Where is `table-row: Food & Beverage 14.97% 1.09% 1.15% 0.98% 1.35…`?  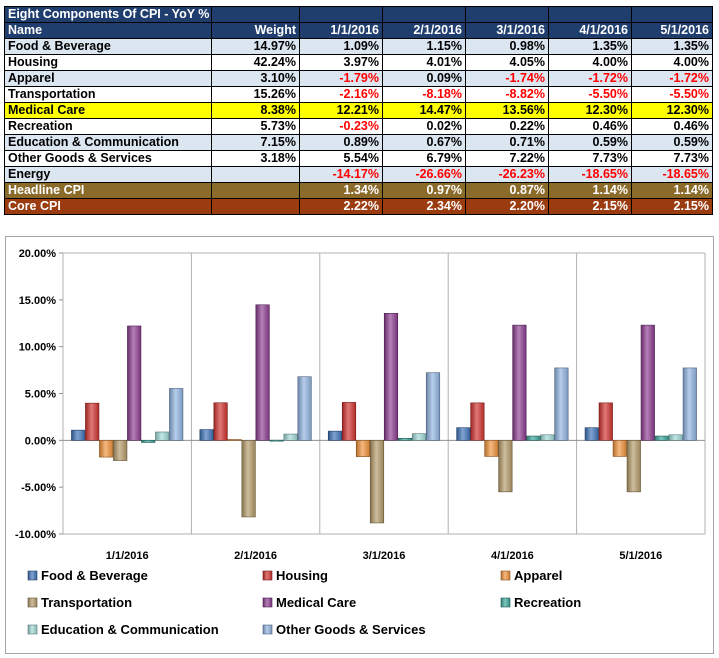
table-row: Food & Beverage 14.97% 1.09% 1.15% 0.98% 1.35… is located at coordinates (358, 46).